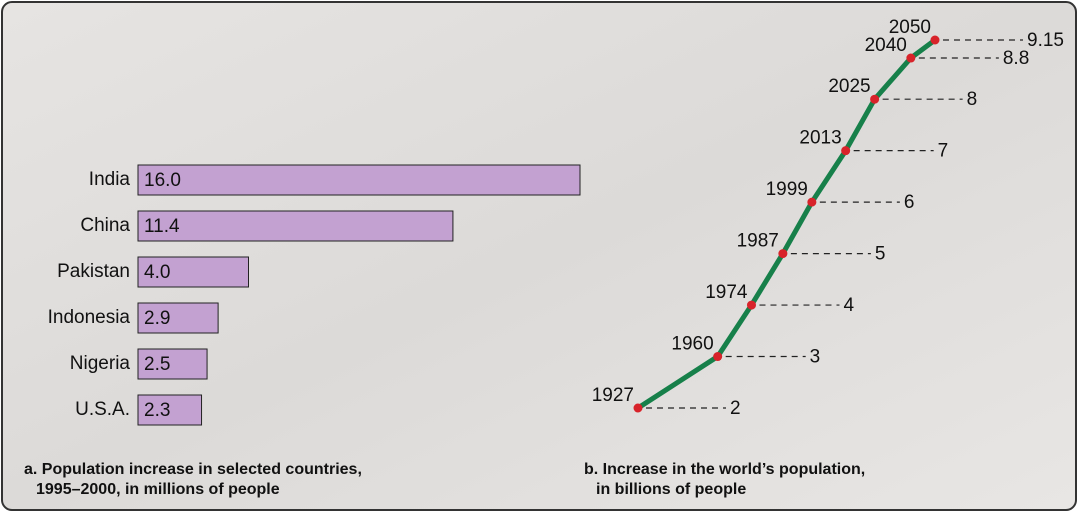  Describe the element at coordinates (89, 317) in the screenshot. I see `category-label: Indonesia` at that location.